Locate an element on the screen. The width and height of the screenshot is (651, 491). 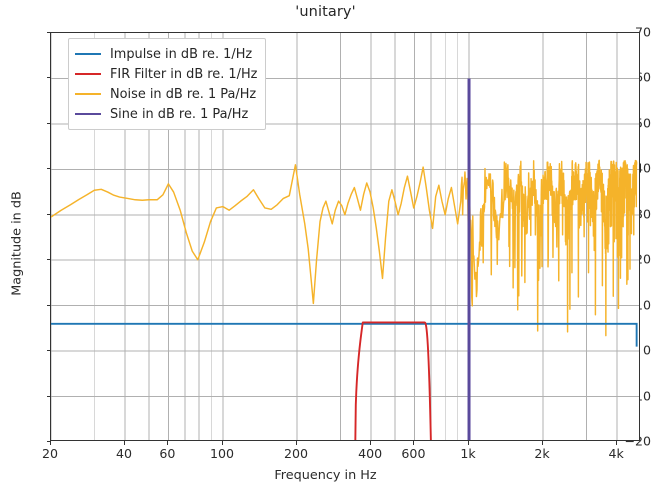
legend-label: Noise in dB re. 1 Pa/Hz is located at coordinates (183, 94).